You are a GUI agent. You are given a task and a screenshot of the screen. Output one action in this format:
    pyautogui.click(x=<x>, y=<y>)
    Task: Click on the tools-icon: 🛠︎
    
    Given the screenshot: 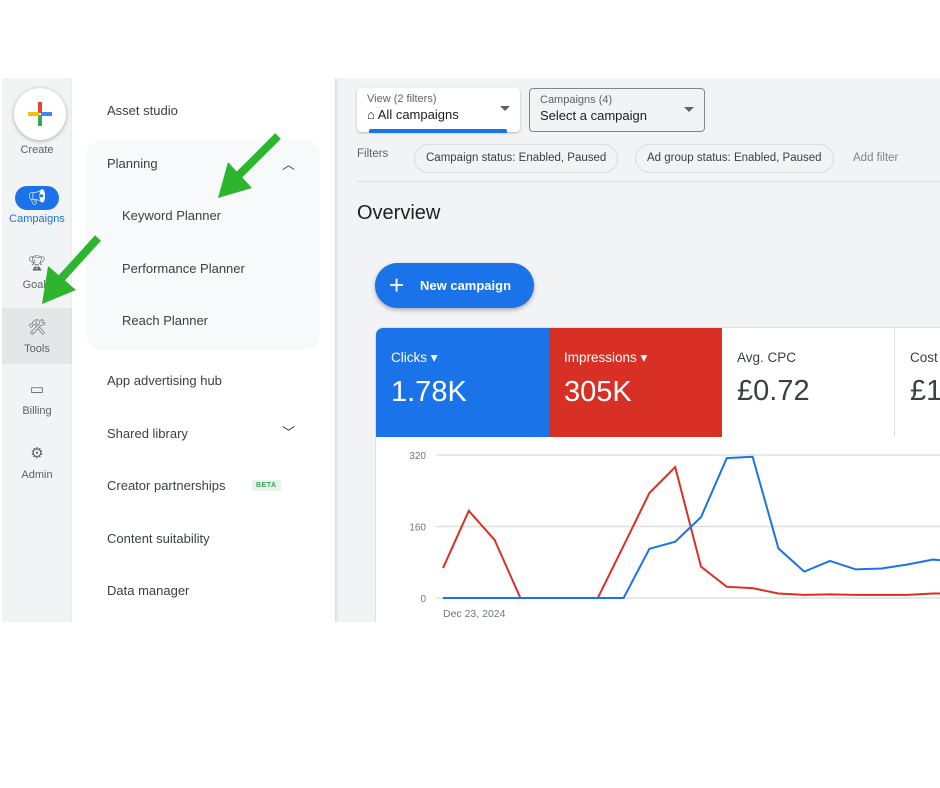 What is the action you would take?
    pyautogui.click(x=37, y=327)
    